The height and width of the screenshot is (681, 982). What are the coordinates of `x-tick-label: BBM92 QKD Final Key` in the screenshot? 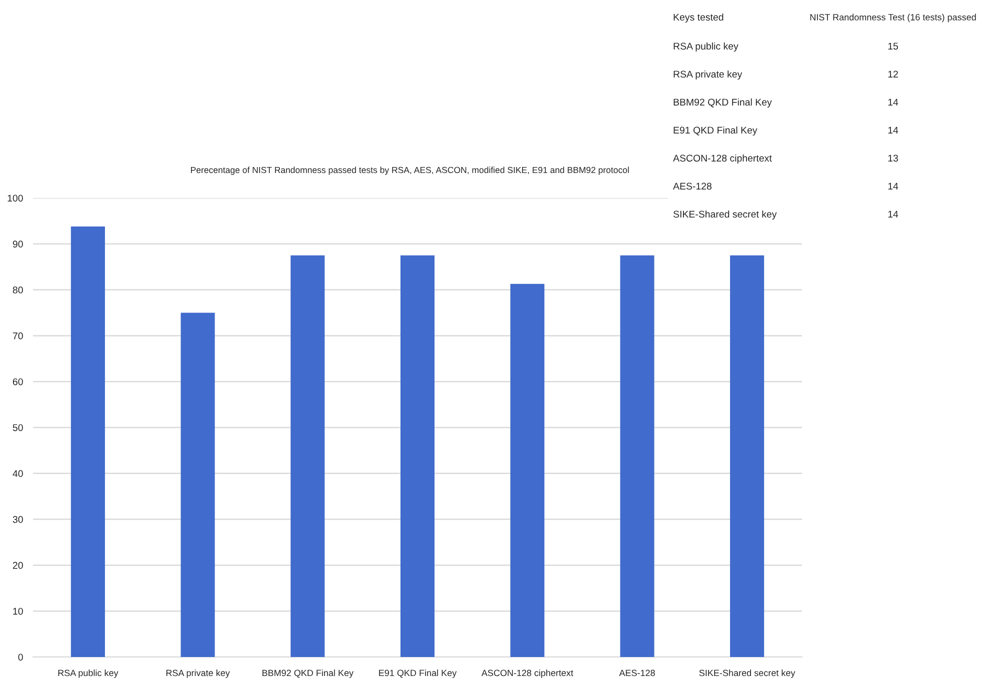 It's located at (308, 674).